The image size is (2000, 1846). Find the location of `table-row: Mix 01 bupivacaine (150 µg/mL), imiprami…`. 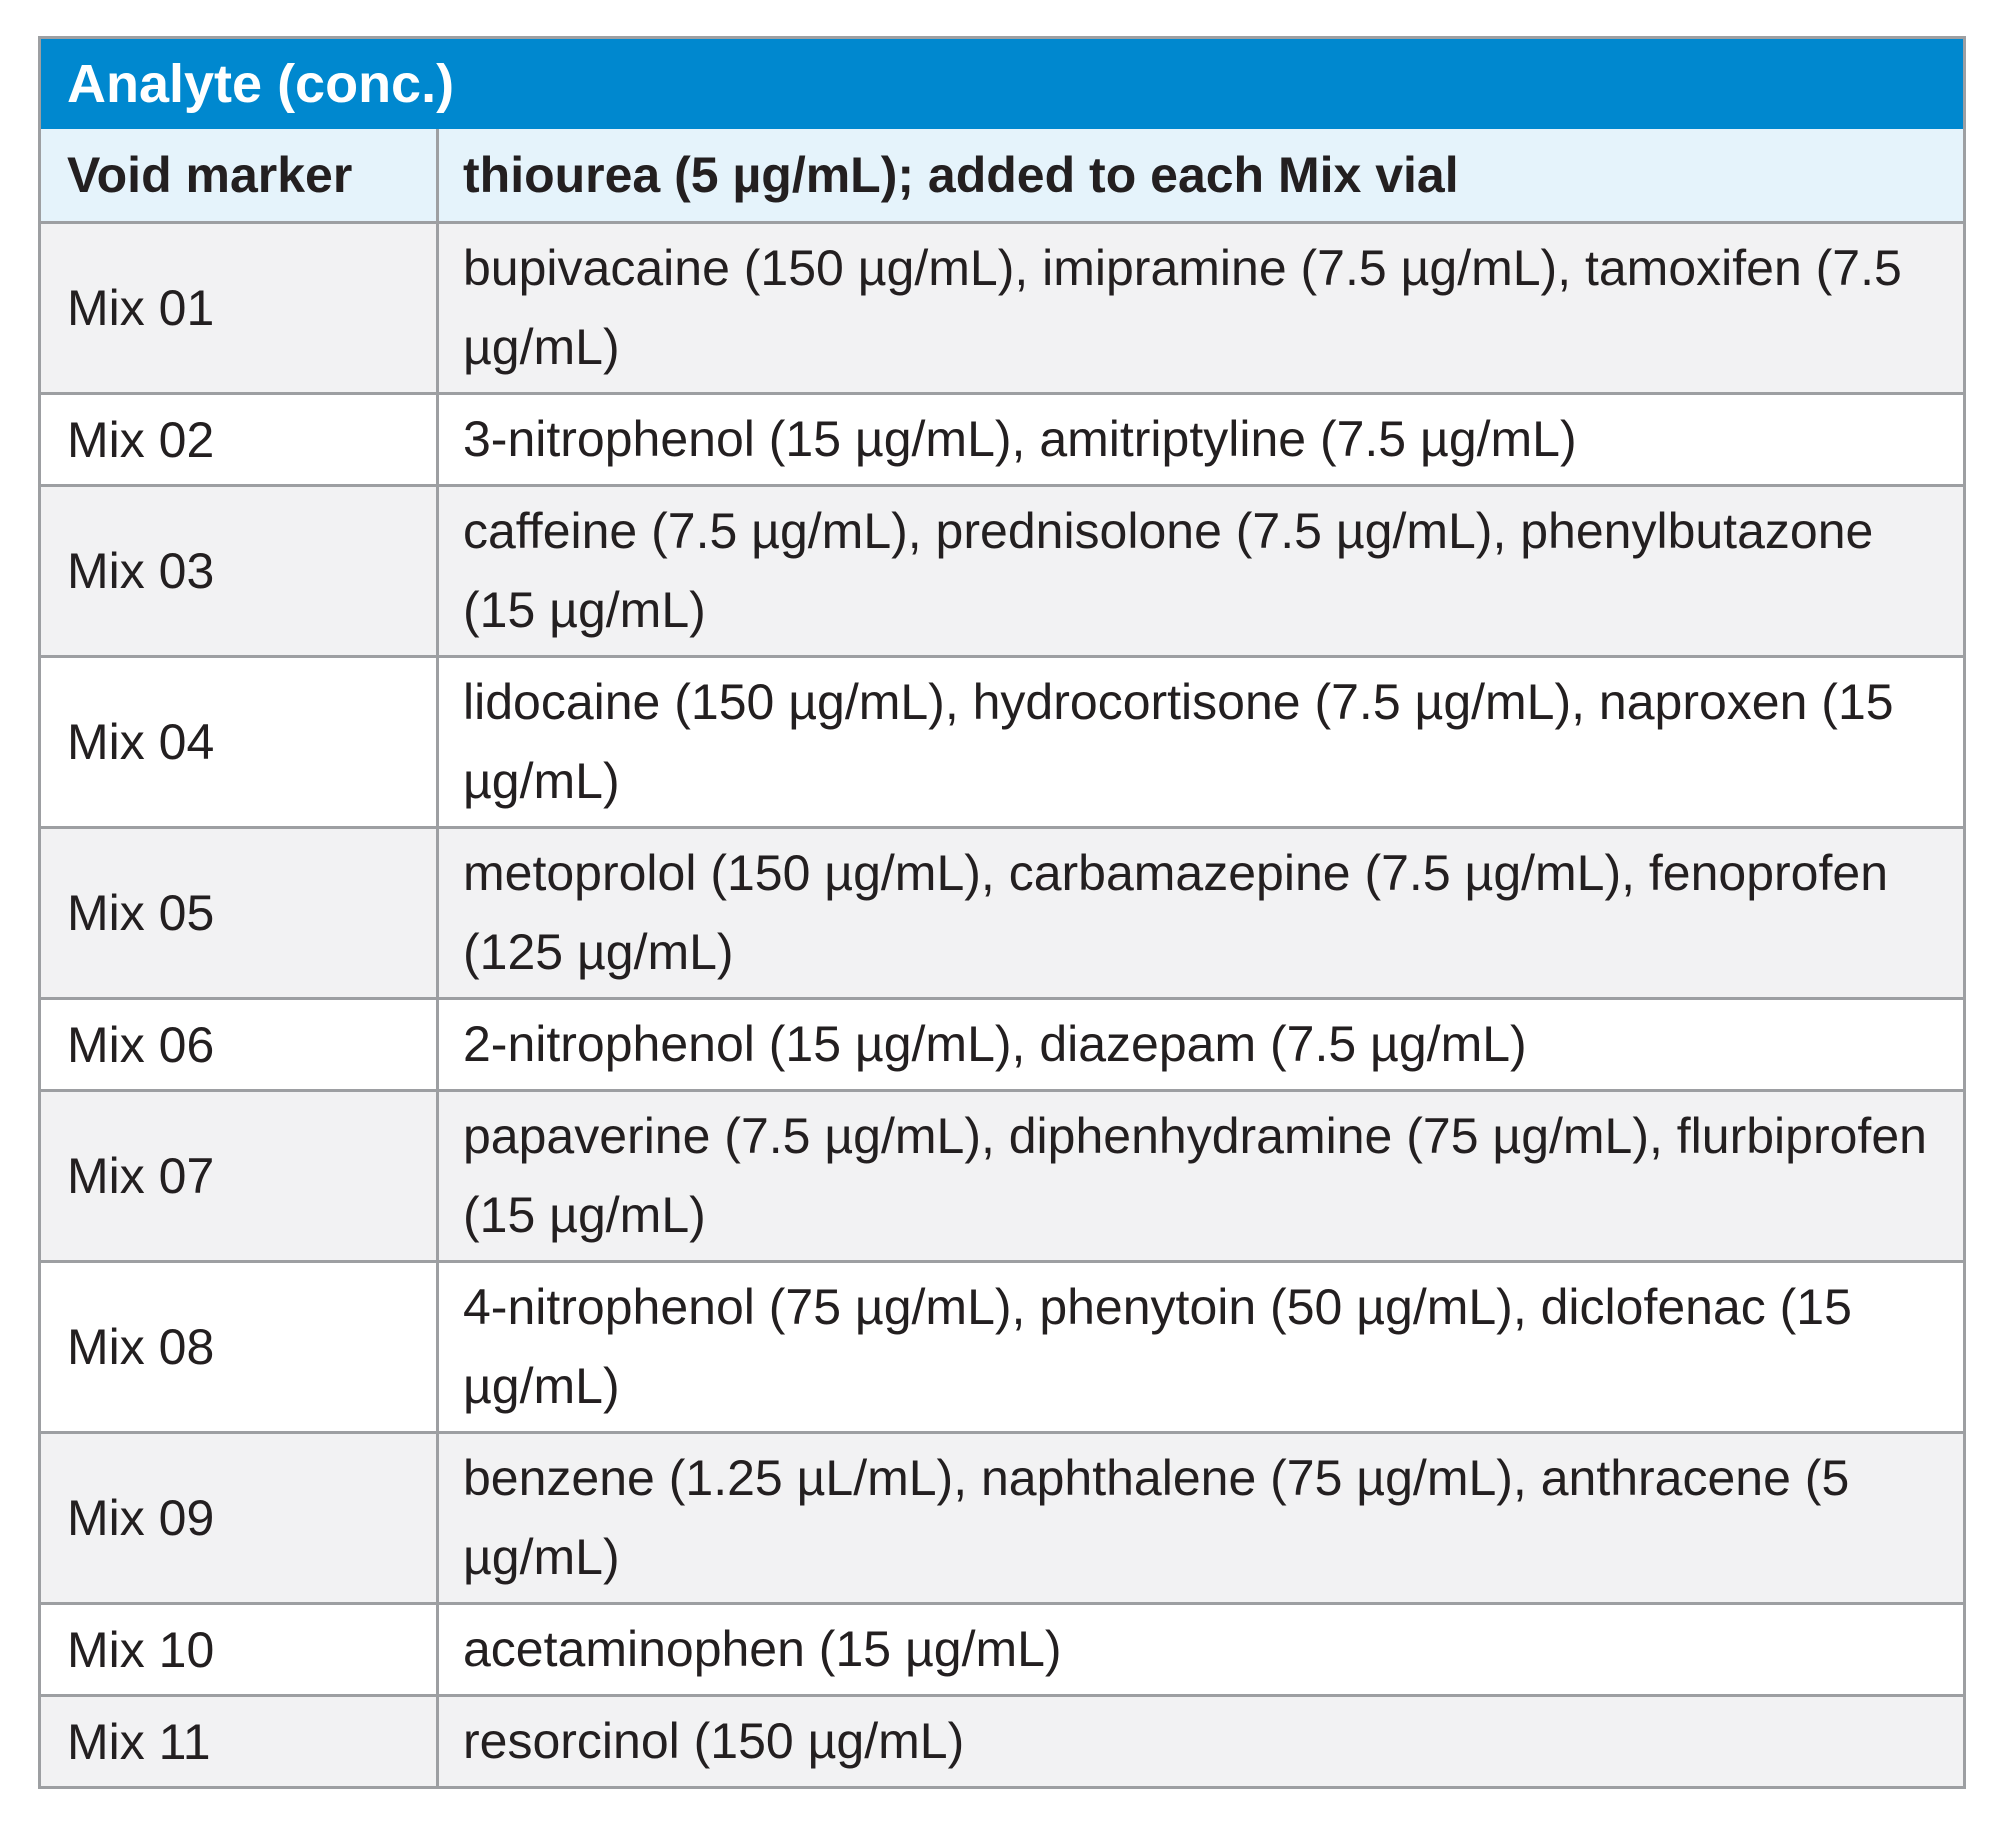

table-row: Mix 01 bupivacaine (150 µg/mL), imiprami… is located at coordinates (1002, 306).